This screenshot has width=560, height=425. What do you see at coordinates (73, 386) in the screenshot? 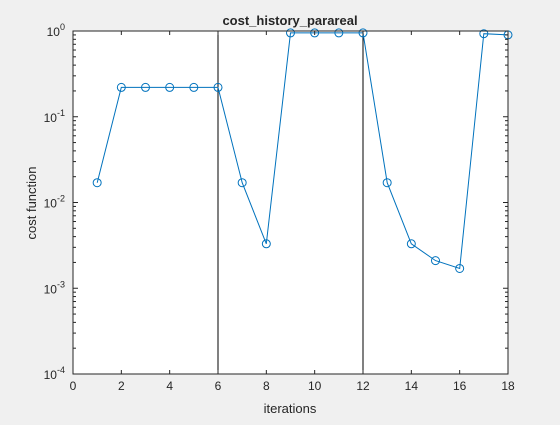
I see `x-tick-label: 0` at bounding box center [73, 386].